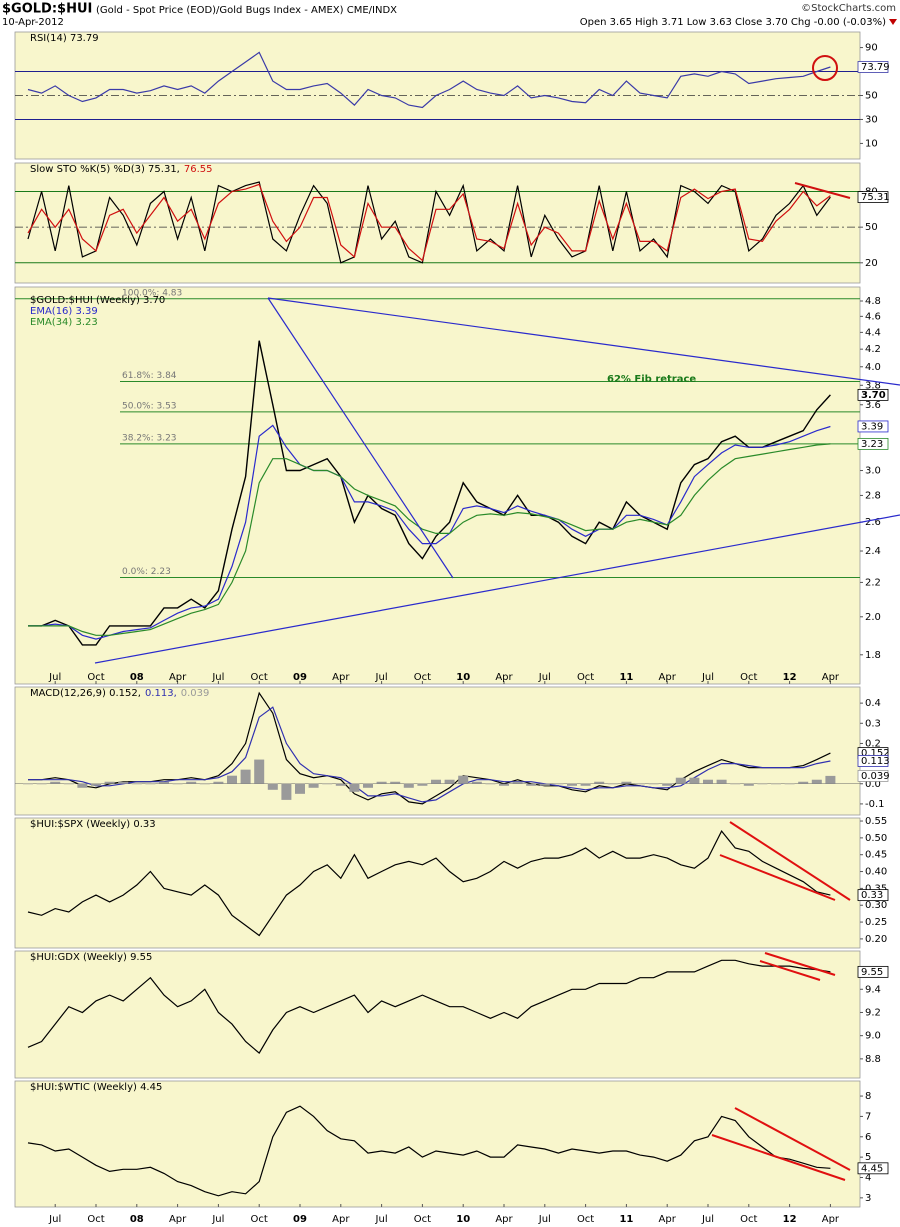 The width and height of the screenshot is (900, 1227). I want to click on y-tick-label: 3.0, so click(873, 471).